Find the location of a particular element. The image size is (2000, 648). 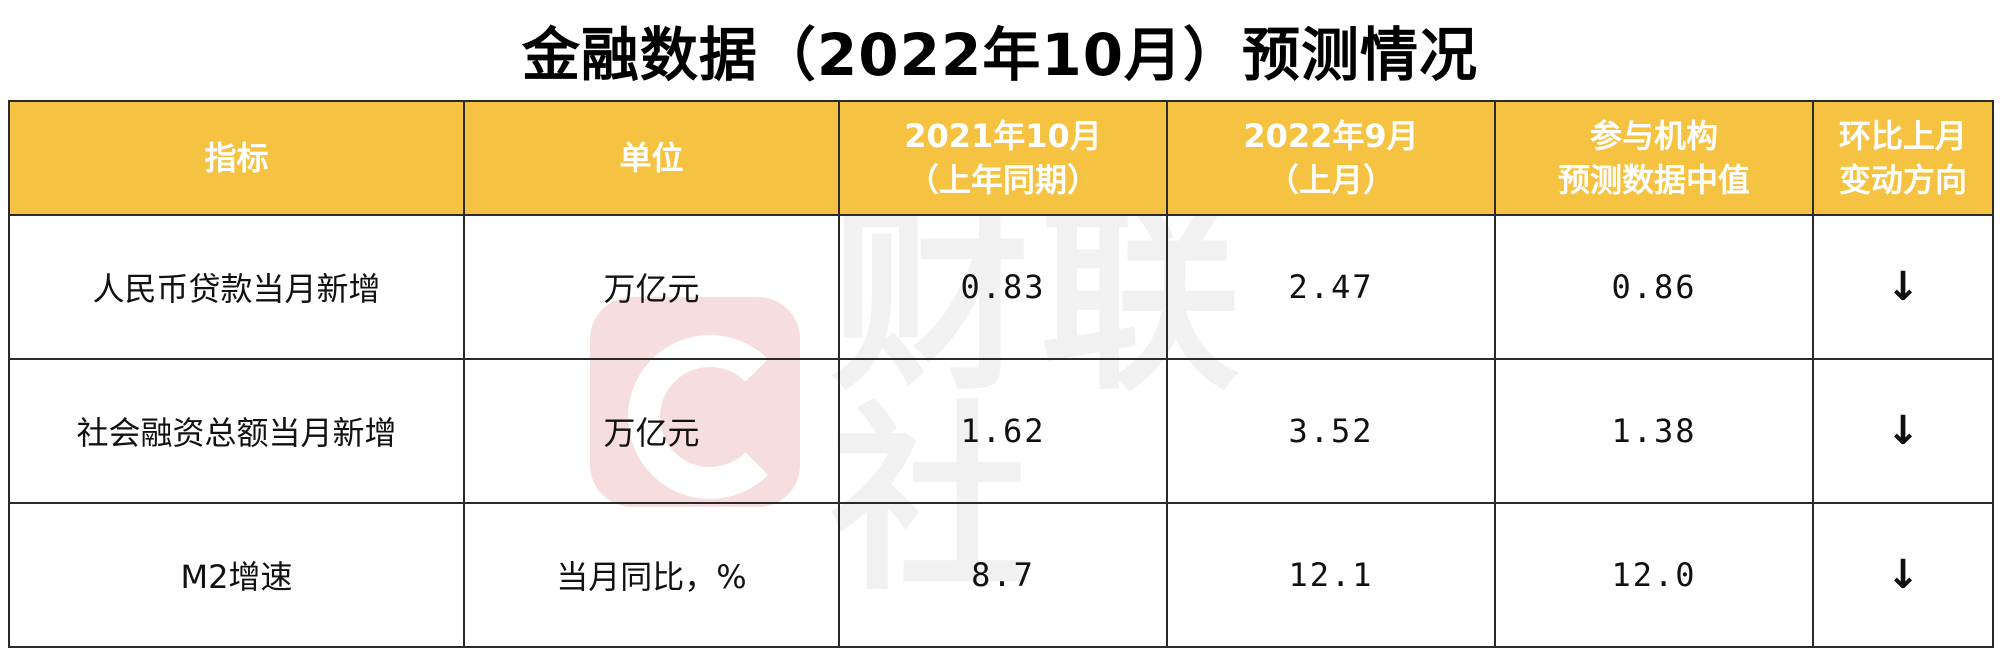

header-last-month: 2022年9月 （上月） is located at coordinates (1331, 158).